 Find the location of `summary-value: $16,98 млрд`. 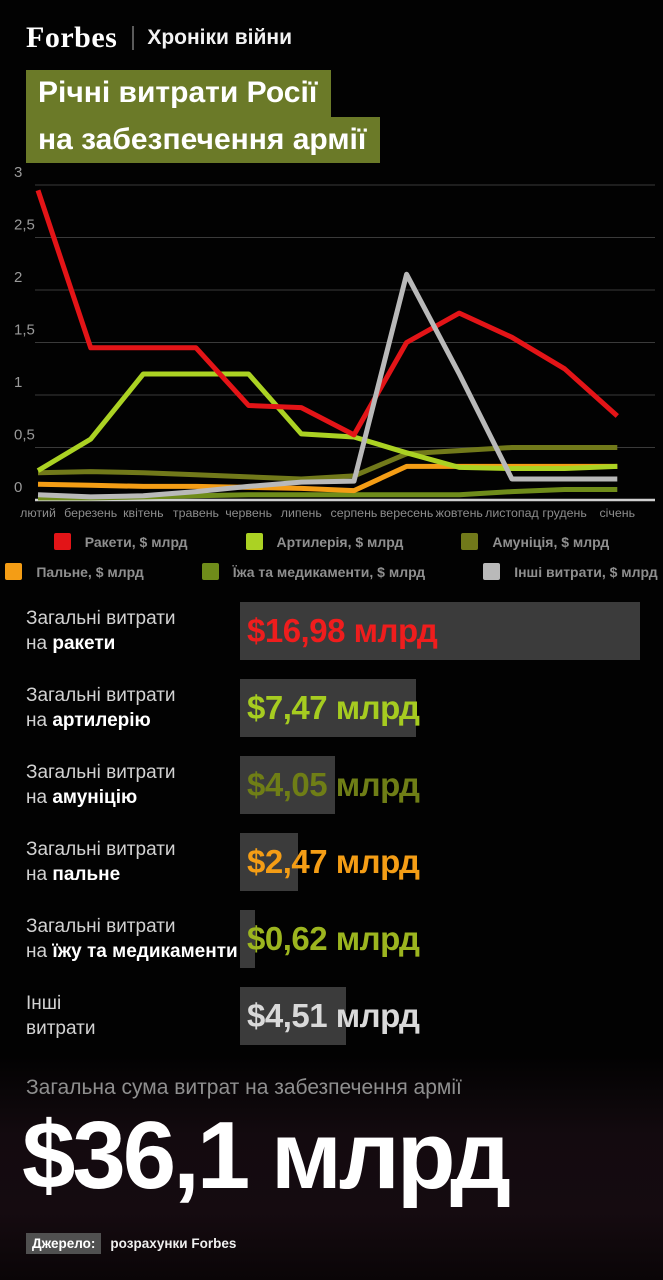

summary-value: $16,98 млрд is located at coordinates (342, 630).